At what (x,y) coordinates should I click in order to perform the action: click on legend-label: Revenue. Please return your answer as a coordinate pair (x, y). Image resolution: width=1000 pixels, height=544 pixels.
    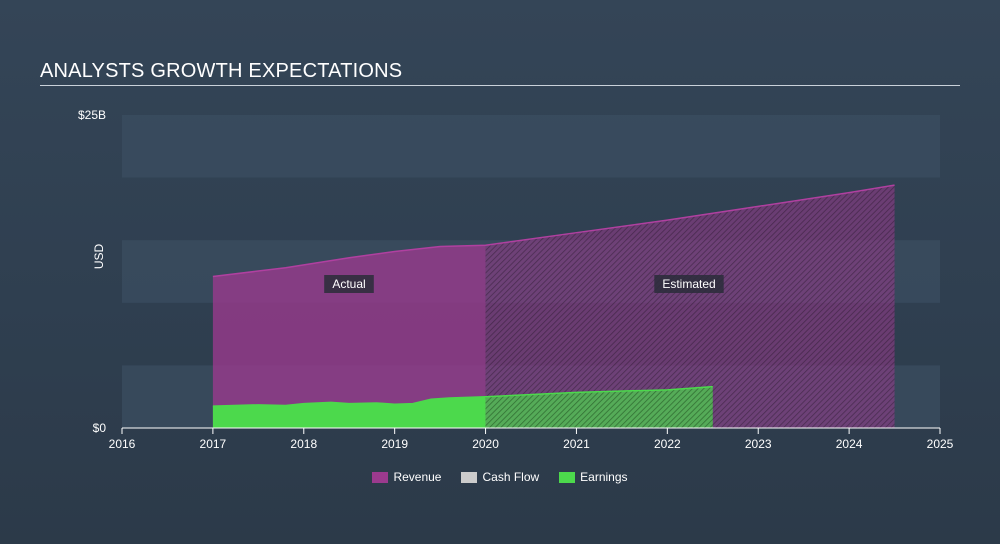
    Looking at the image, I should click on (417, 477).